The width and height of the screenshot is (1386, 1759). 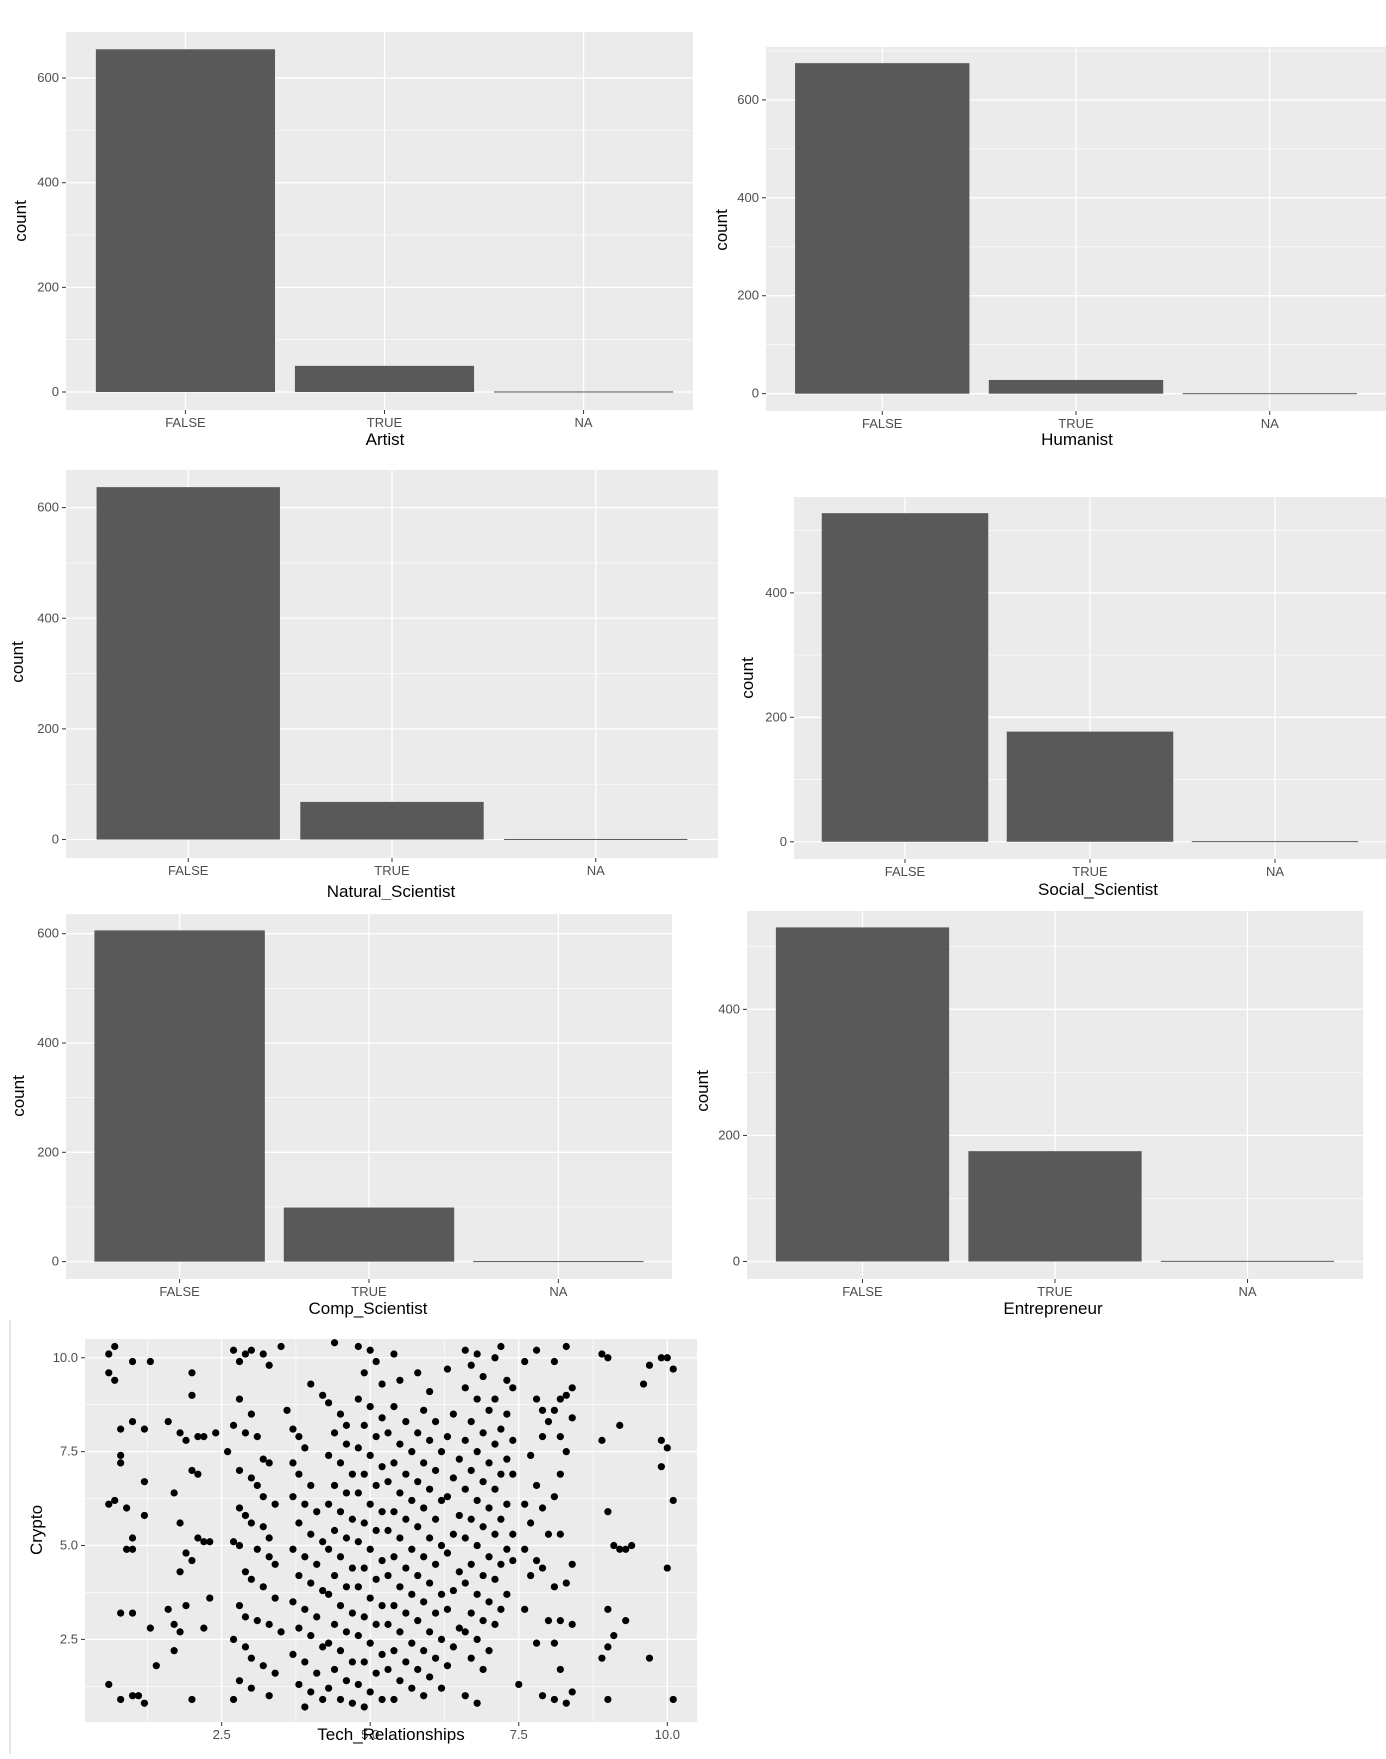 What do you see at coordinates (1269, 394) in the screenshot?
I see `bar-na` at bounding box center [1269, 394].